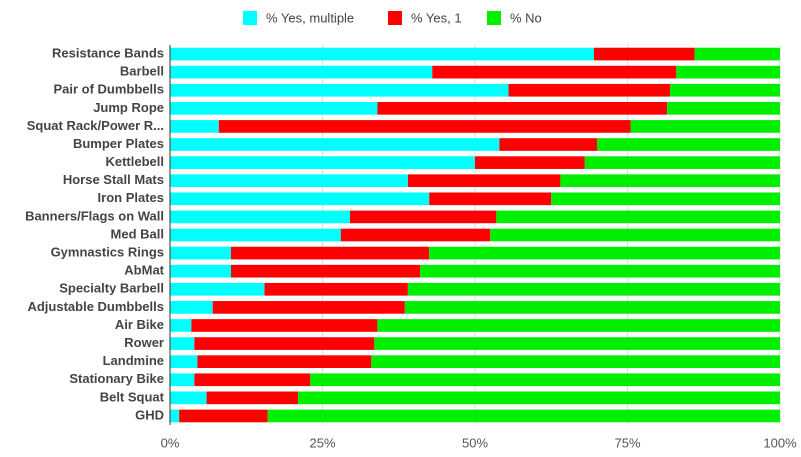  Describe the element at coordinates (137, 233) in the screenshot. I see `category-label-10: Med Ball` at that location.